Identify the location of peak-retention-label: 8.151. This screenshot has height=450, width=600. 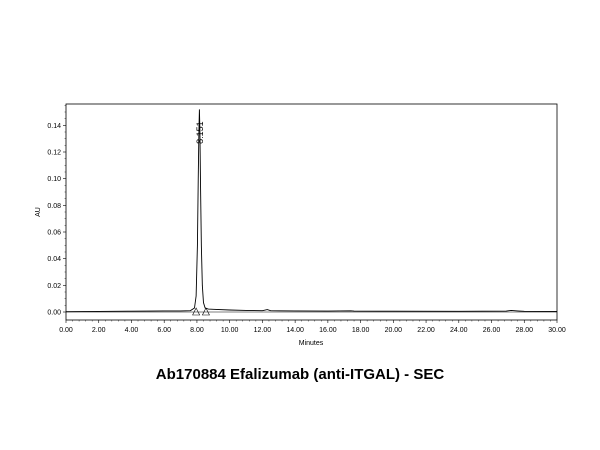
(200, 132).